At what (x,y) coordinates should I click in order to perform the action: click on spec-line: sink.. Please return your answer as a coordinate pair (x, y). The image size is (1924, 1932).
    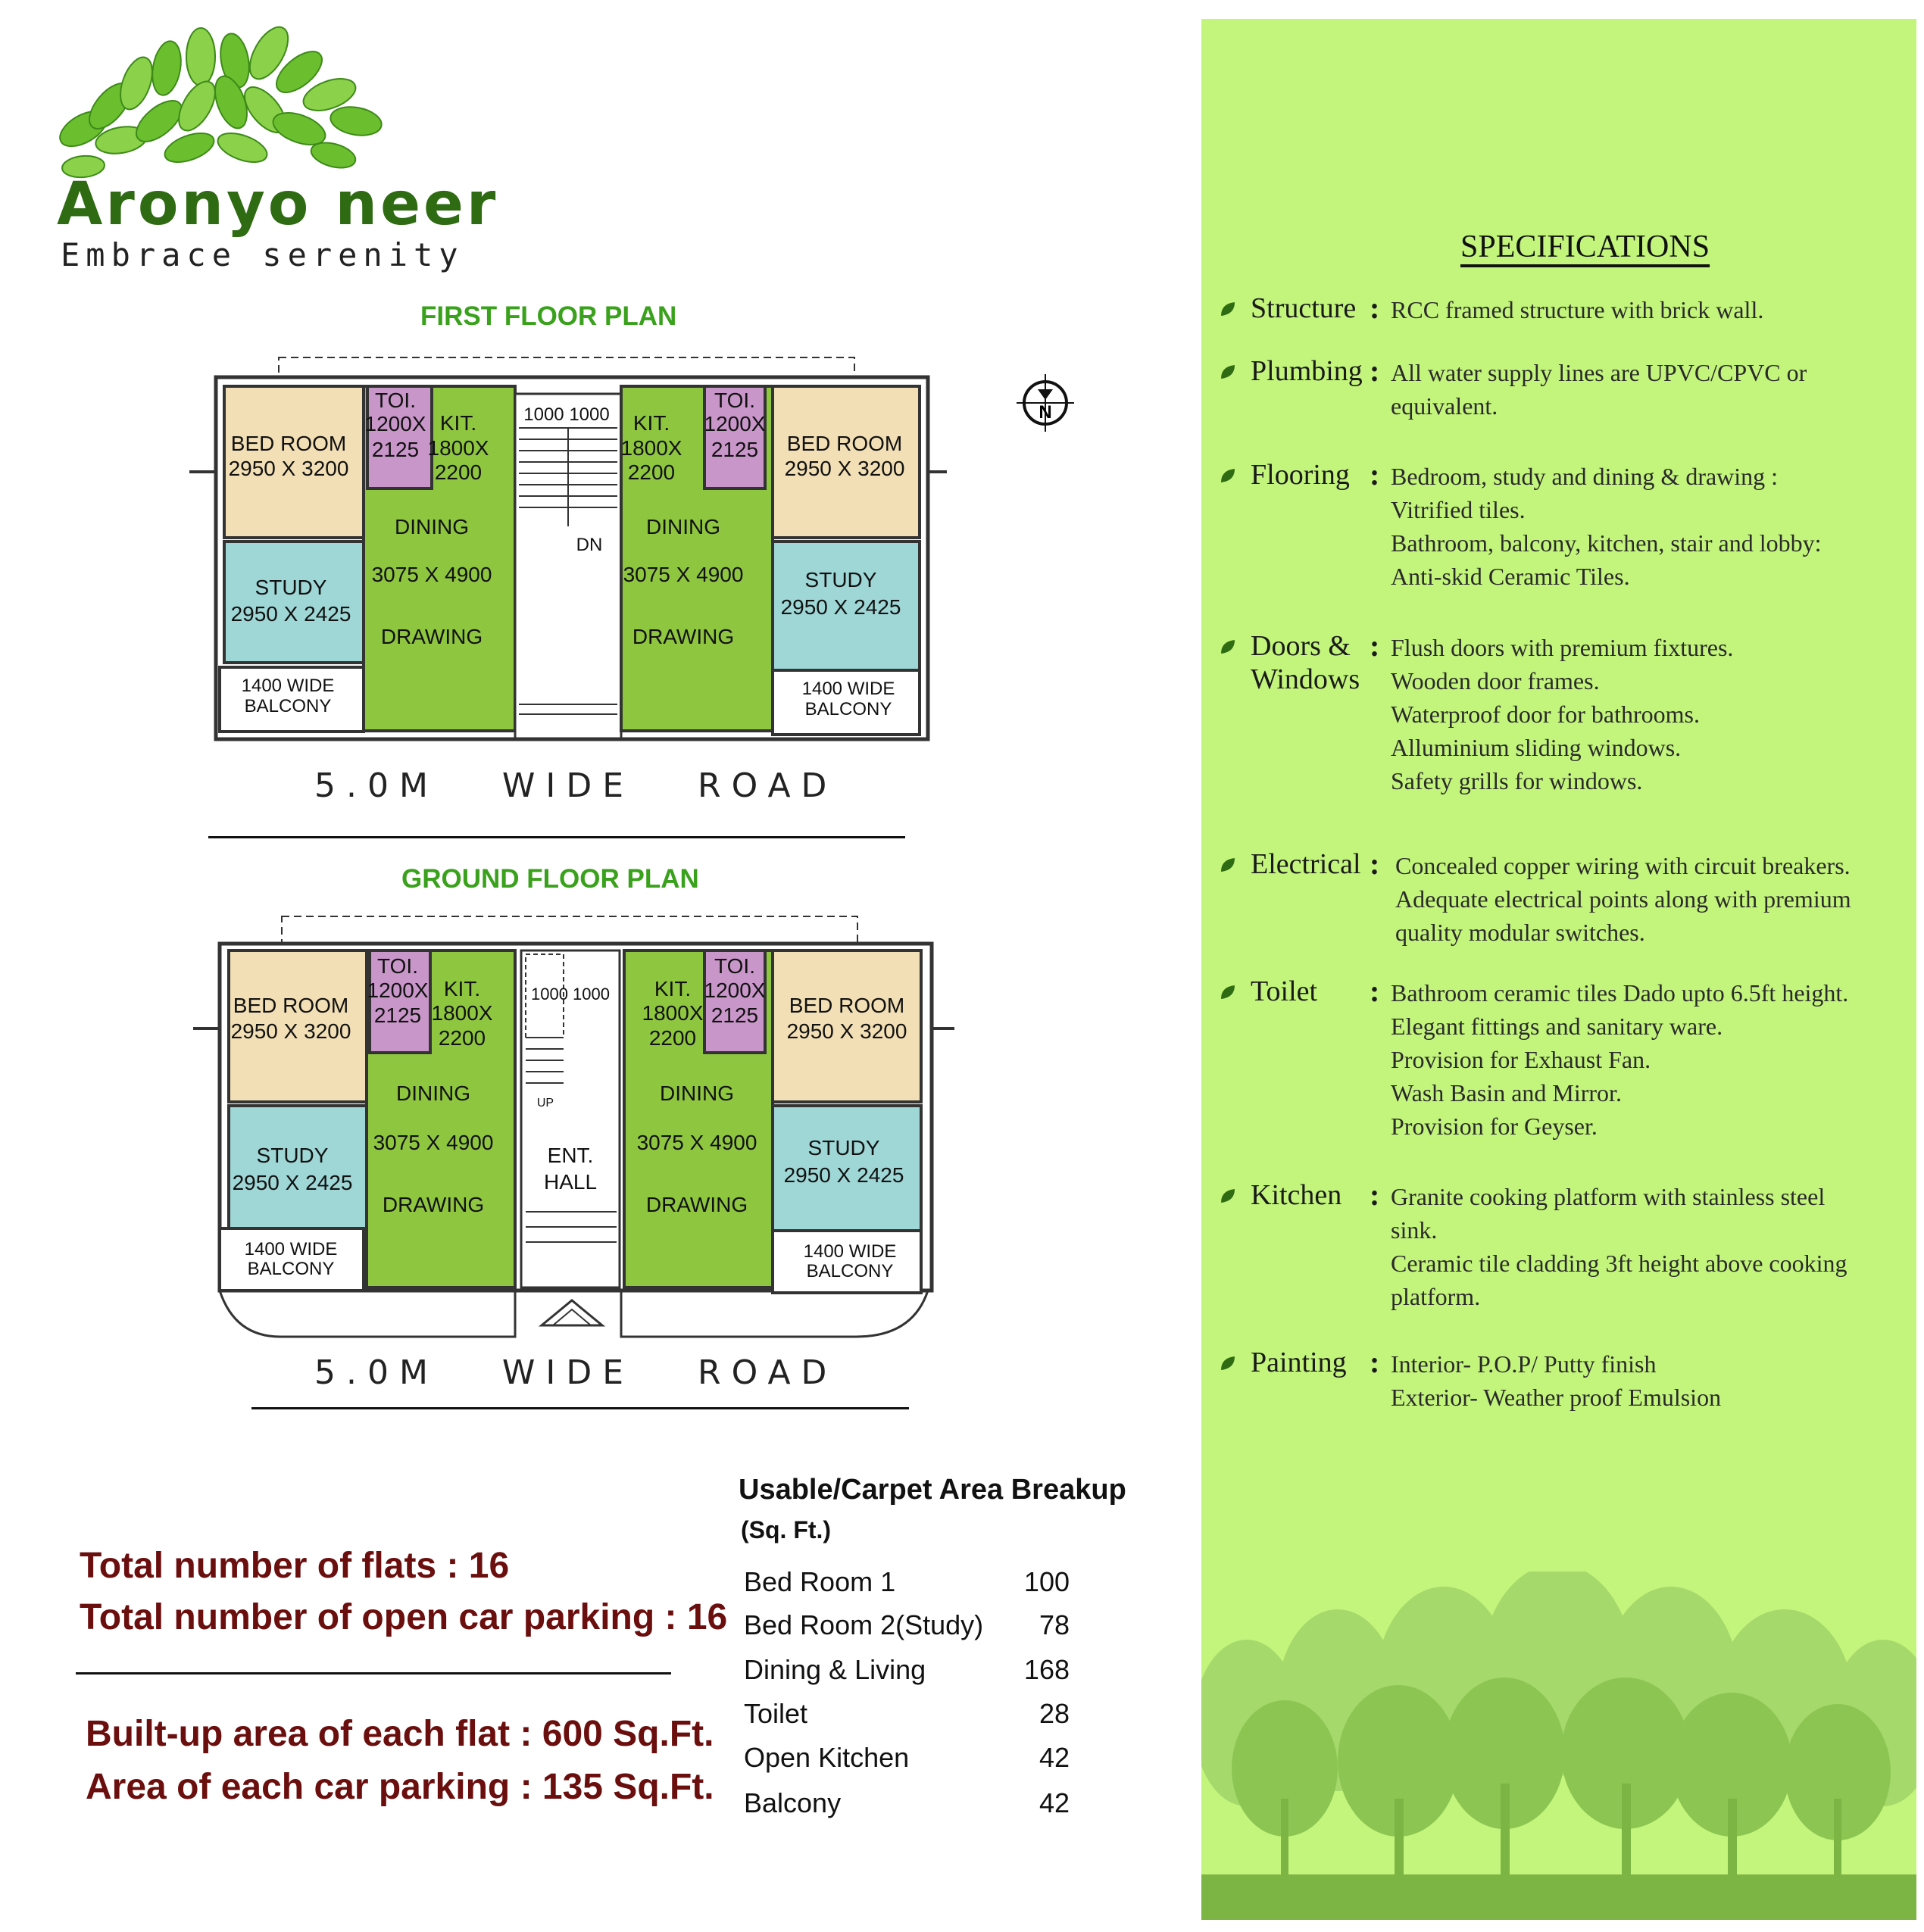
    Looking at the image, I should click on (1414, 1230).